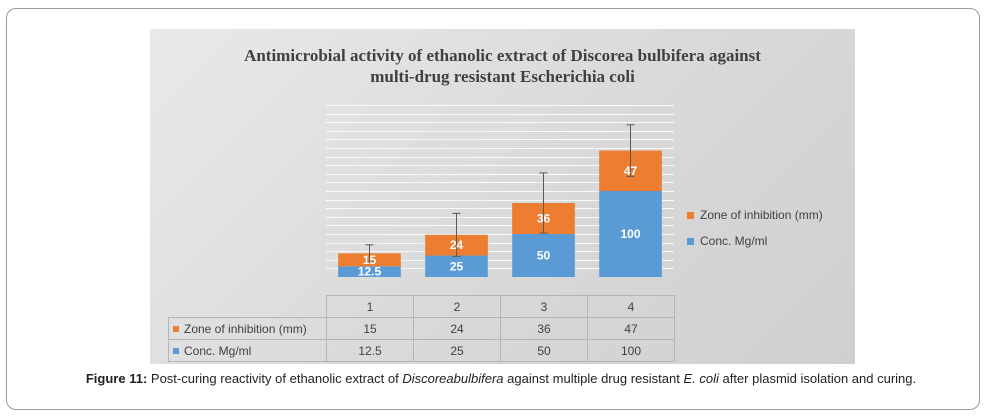 Image resolution: width=988 pixels, height=417 pixels. What do you see at coordinates (631, 328) in the screenshot?
I see `table-cell: 47` at bounding box center [631, 328].